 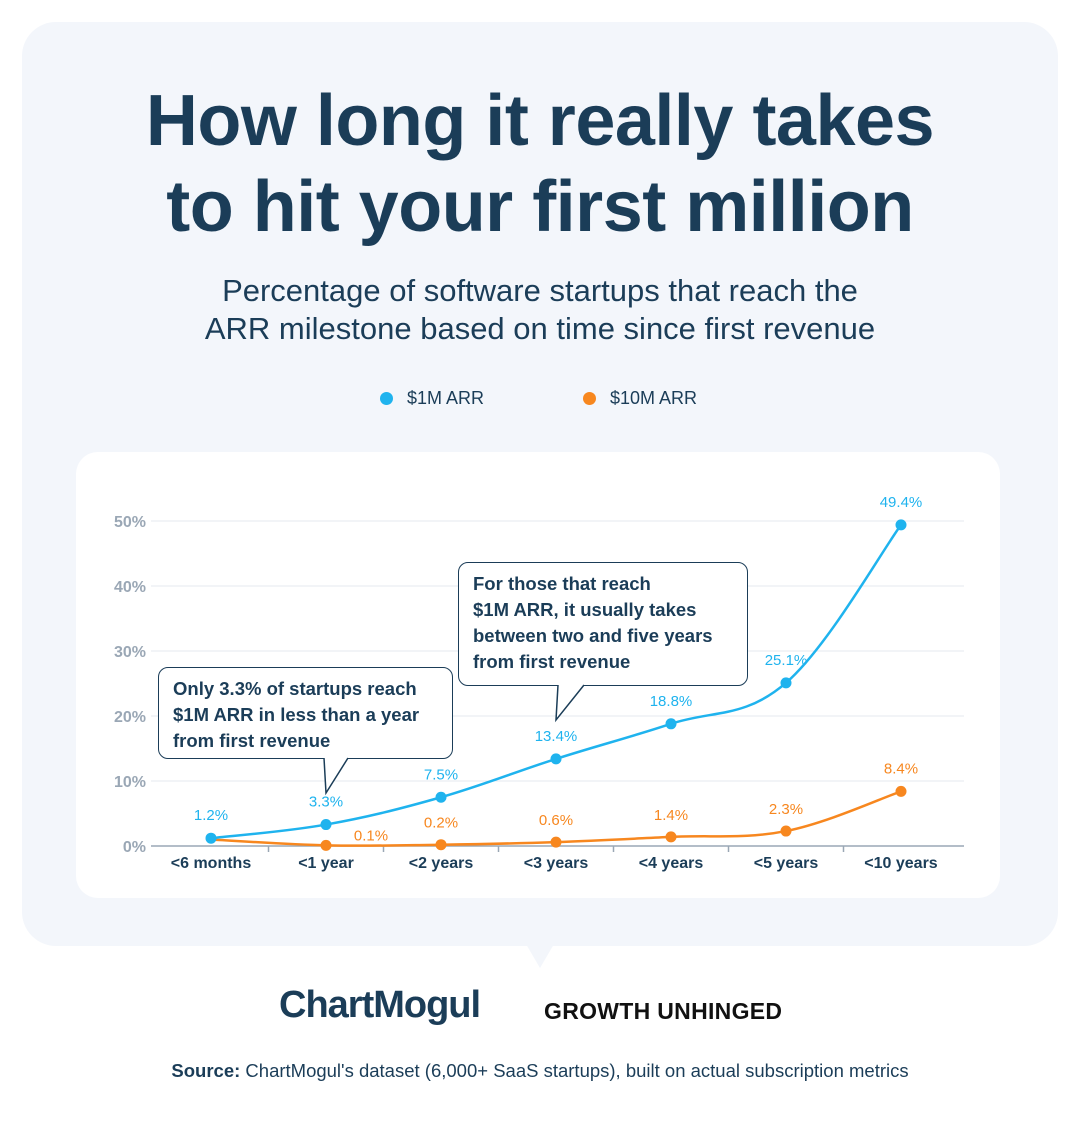 What do you see at coordinates (540, 956) in the screenshot?
I see `card-speech-tail` at bounding box center [540, 956].